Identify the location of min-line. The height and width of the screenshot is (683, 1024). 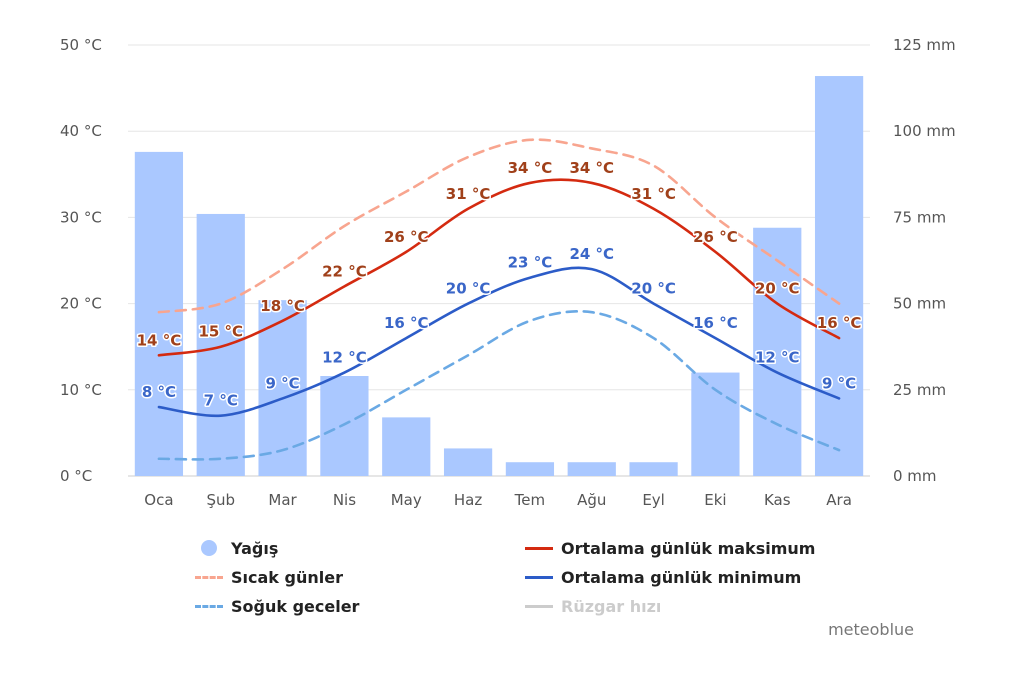
(499, 342).